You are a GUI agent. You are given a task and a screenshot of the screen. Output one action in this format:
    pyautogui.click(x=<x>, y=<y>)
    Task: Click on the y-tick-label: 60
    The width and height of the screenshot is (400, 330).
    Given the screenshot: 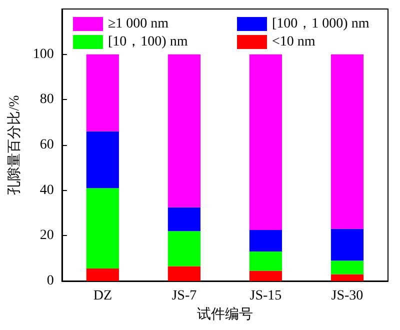 What is the action you would take?
    pyautogui.click(x=47, y=145)
    